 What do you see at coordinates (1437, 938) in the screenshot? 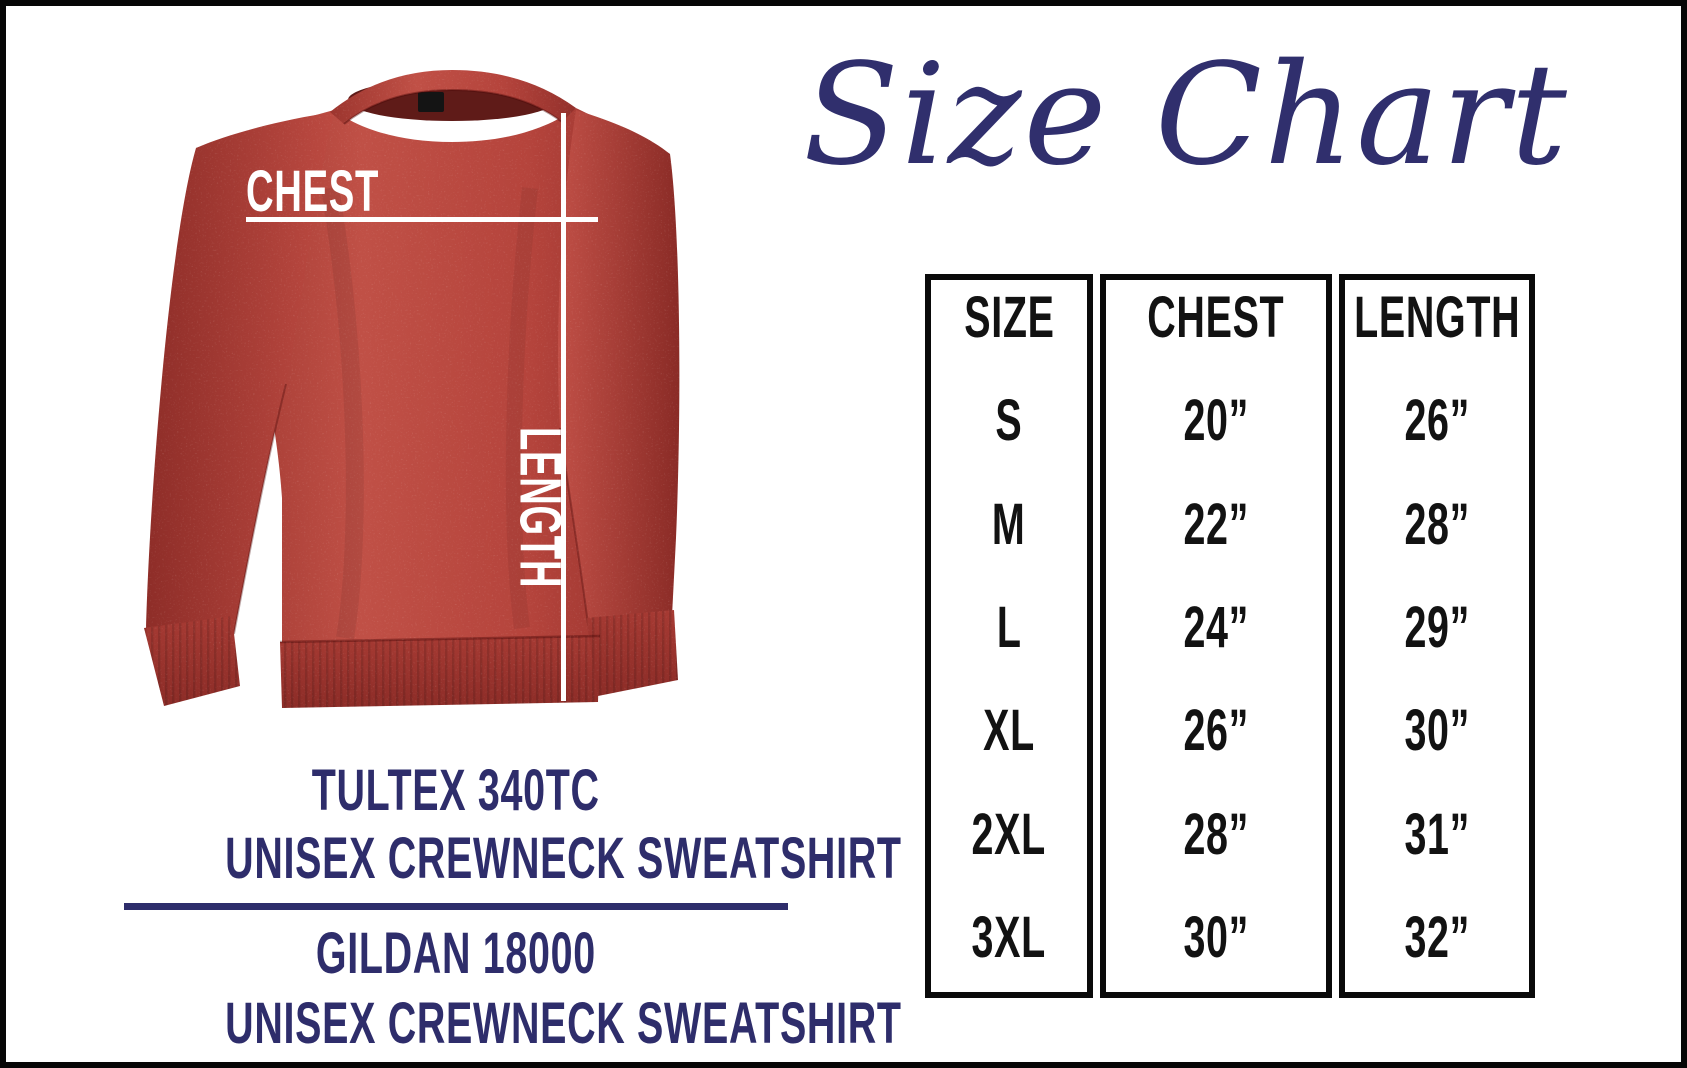
I see `length-value: 32”` at bounding box center [1437, 938].